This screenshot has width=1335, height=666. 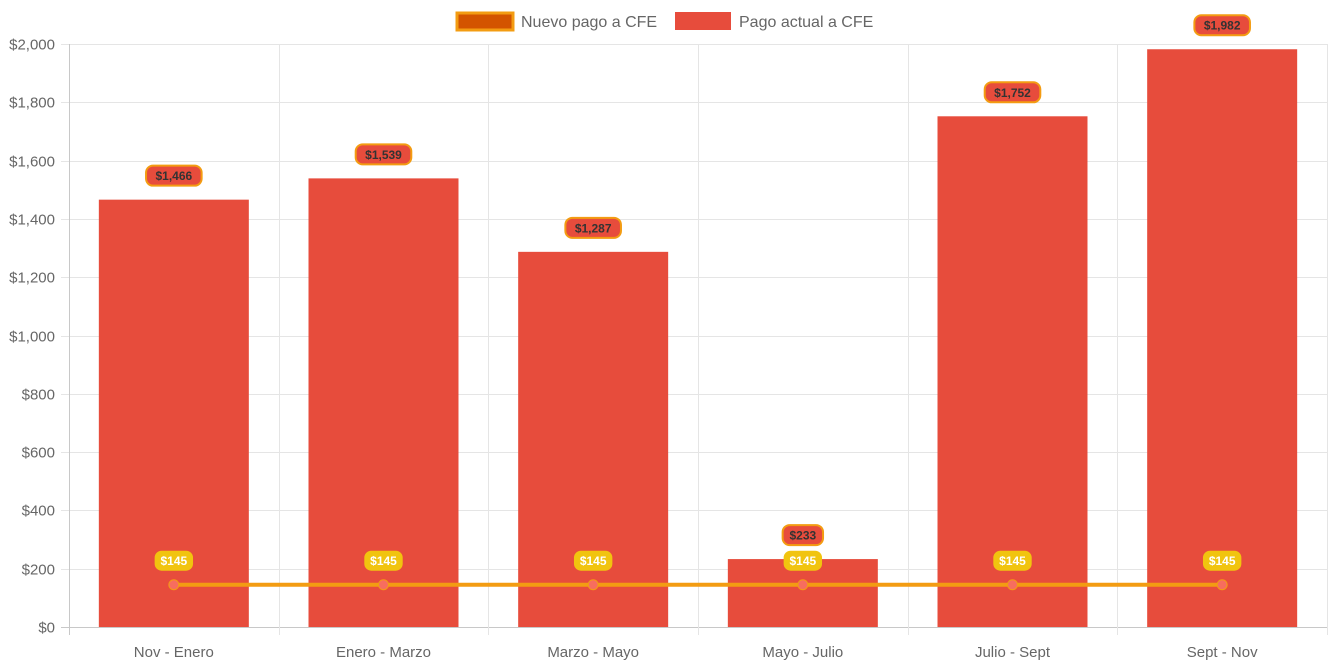 What do you see at coordinates (589, 22) in the screenshot?
I see `legend-label: Nuevo pago a CFE` at bounding box center [589, 22].